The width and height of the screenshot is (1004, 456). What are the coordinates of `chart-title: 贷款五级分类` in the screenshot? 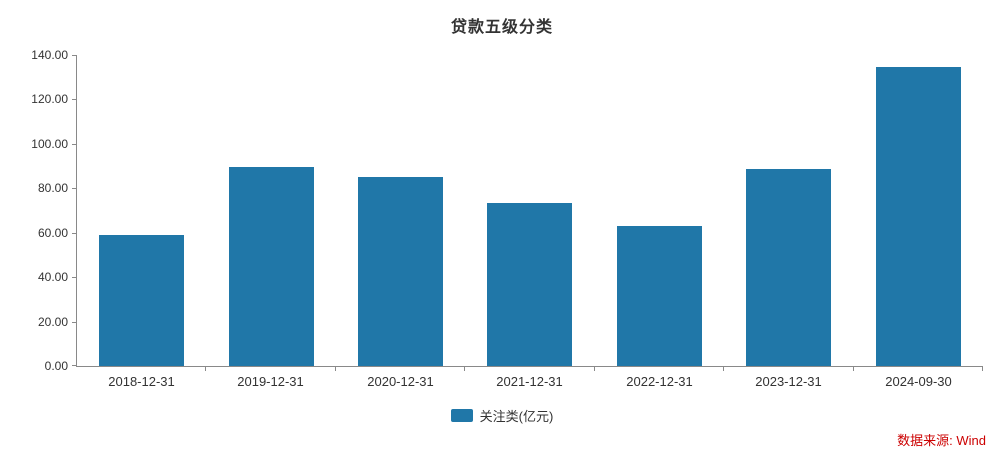 It's located at (501, 27).